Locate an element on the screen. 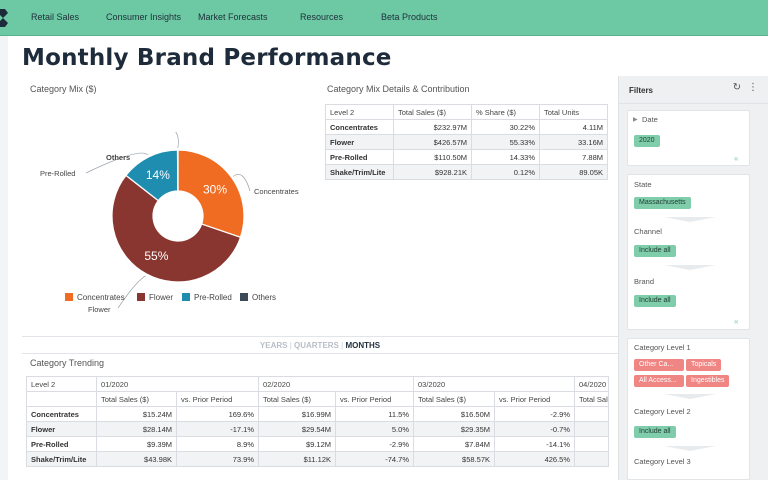 The height and width of the screenshot is (480, 768). cell: 30.22% is located at coordinates (505, 127).